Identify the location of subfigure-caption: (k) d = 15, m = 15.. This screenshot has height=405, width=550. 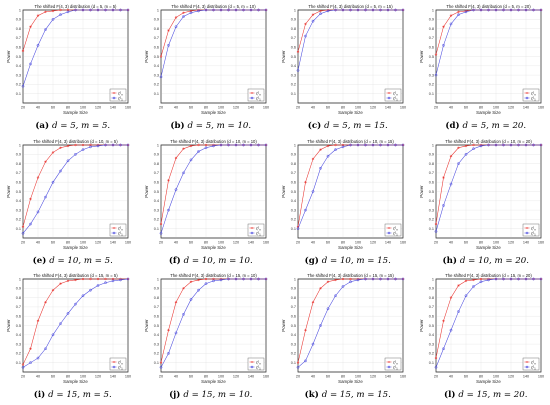
(348, 394).